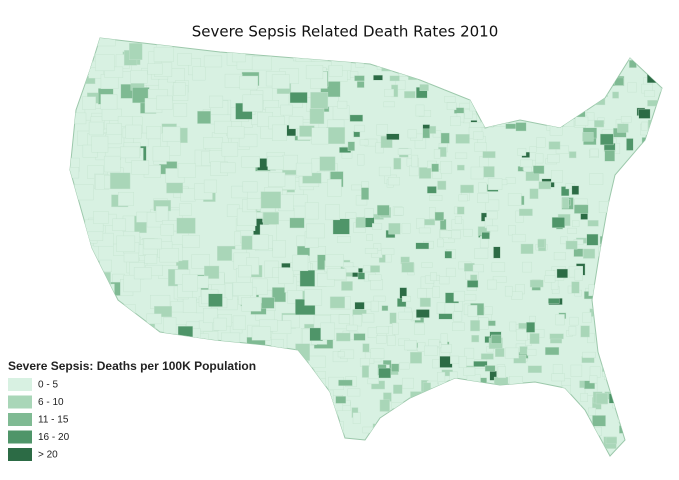 The height and width of the screenshot is (480, 679). Describe the element at coordinates (48, 455) in the screenshot. I see `legend-label: > 20` at that location.